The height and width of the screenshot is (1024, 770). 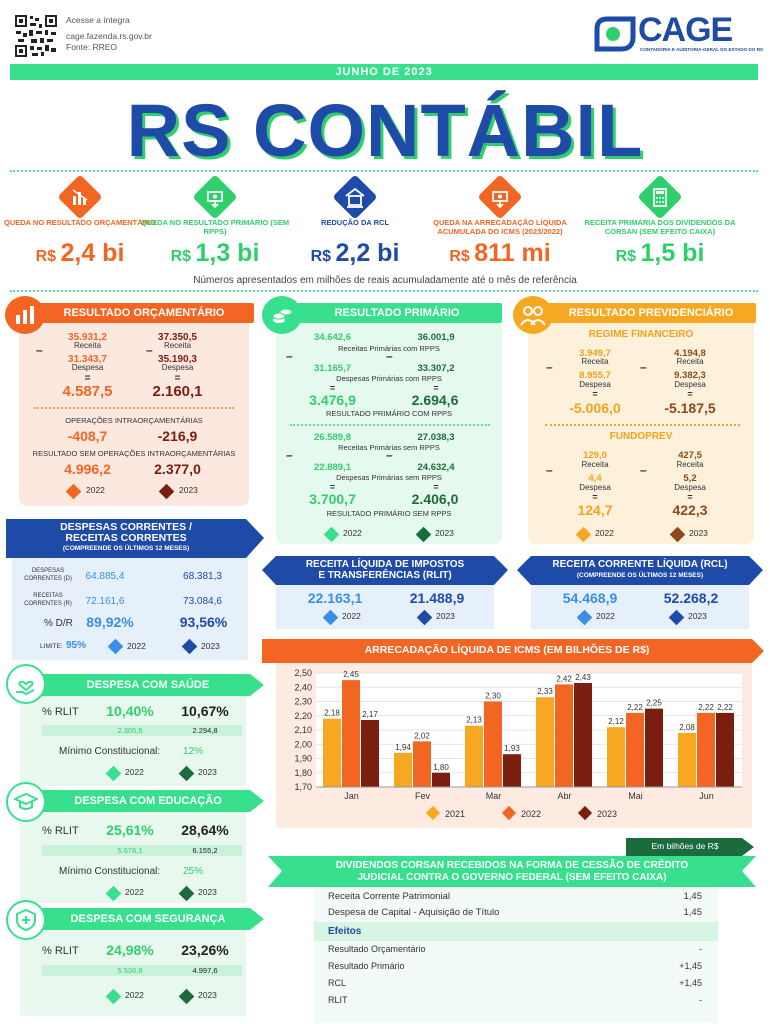 What do you see at coordinates (385, 564) in the screenshot?
I see `rlit-title-1: RECEITA LÍQUIDA DE IMPOSTOS` at bounding box center [385, 564].